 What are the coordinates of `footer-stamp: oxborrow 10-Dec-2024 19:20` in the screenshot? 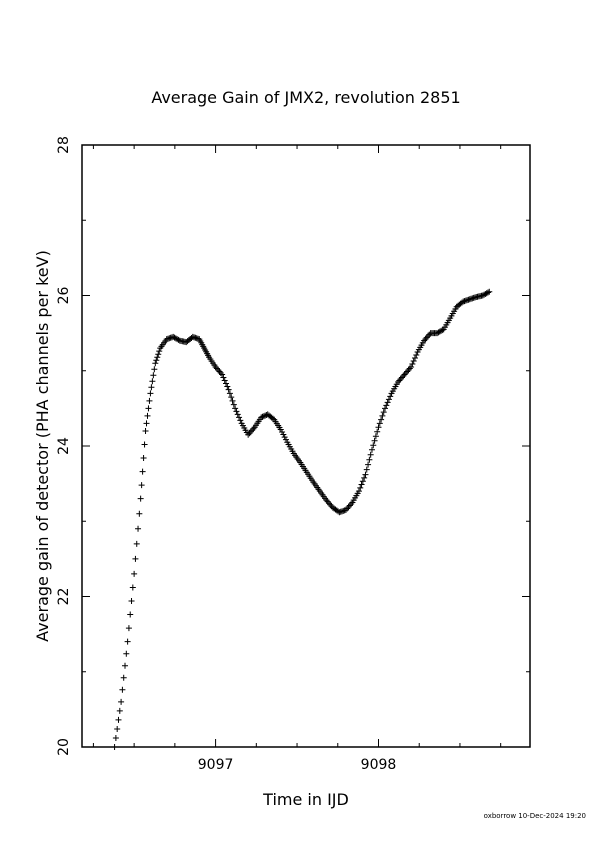 It's located at (535, 816).